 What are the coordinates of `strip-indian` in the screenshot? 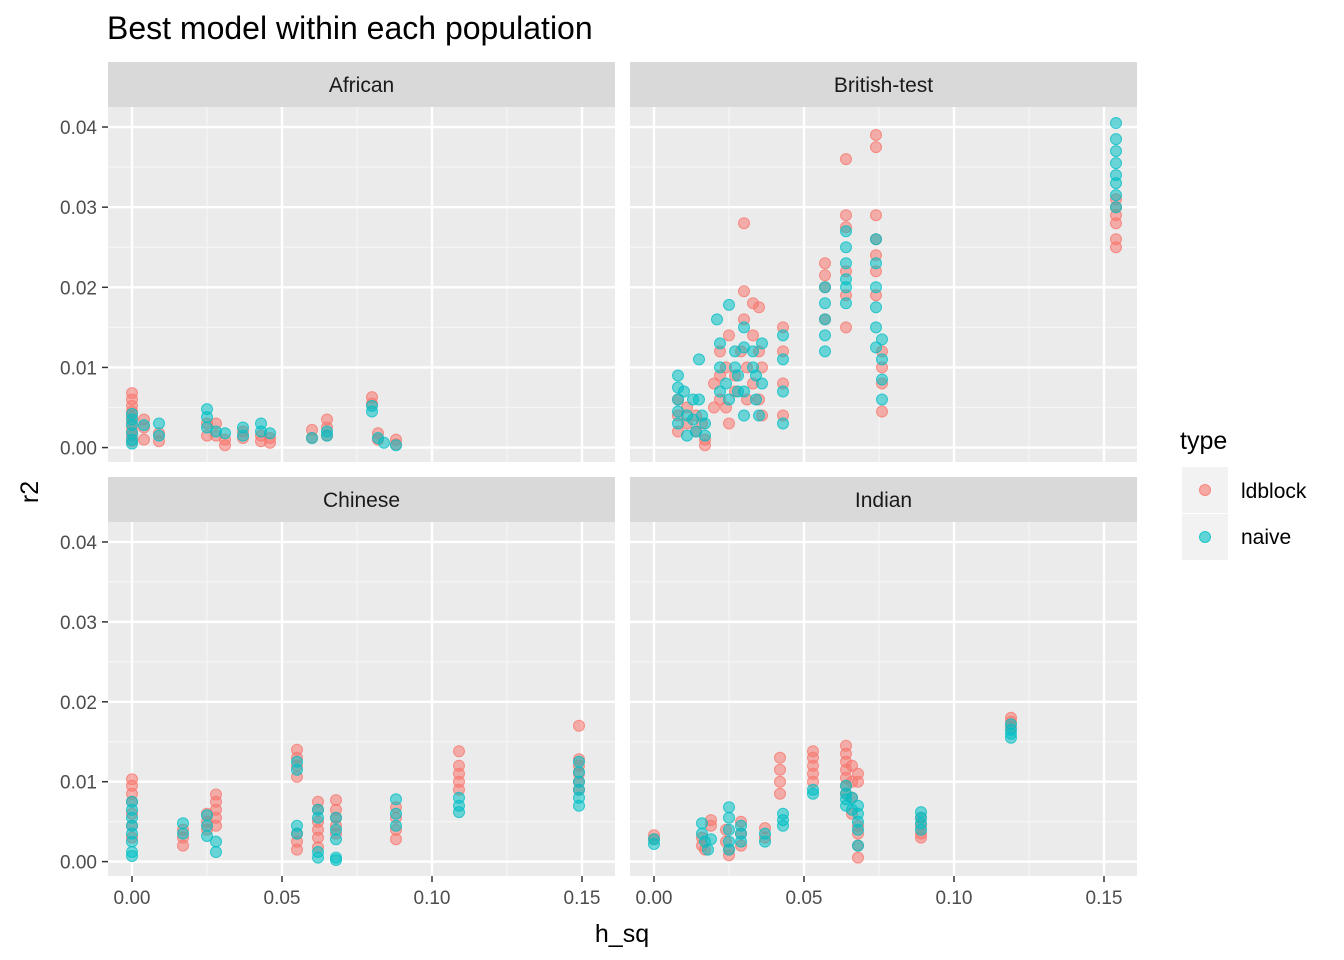 It's located at (883, 499).